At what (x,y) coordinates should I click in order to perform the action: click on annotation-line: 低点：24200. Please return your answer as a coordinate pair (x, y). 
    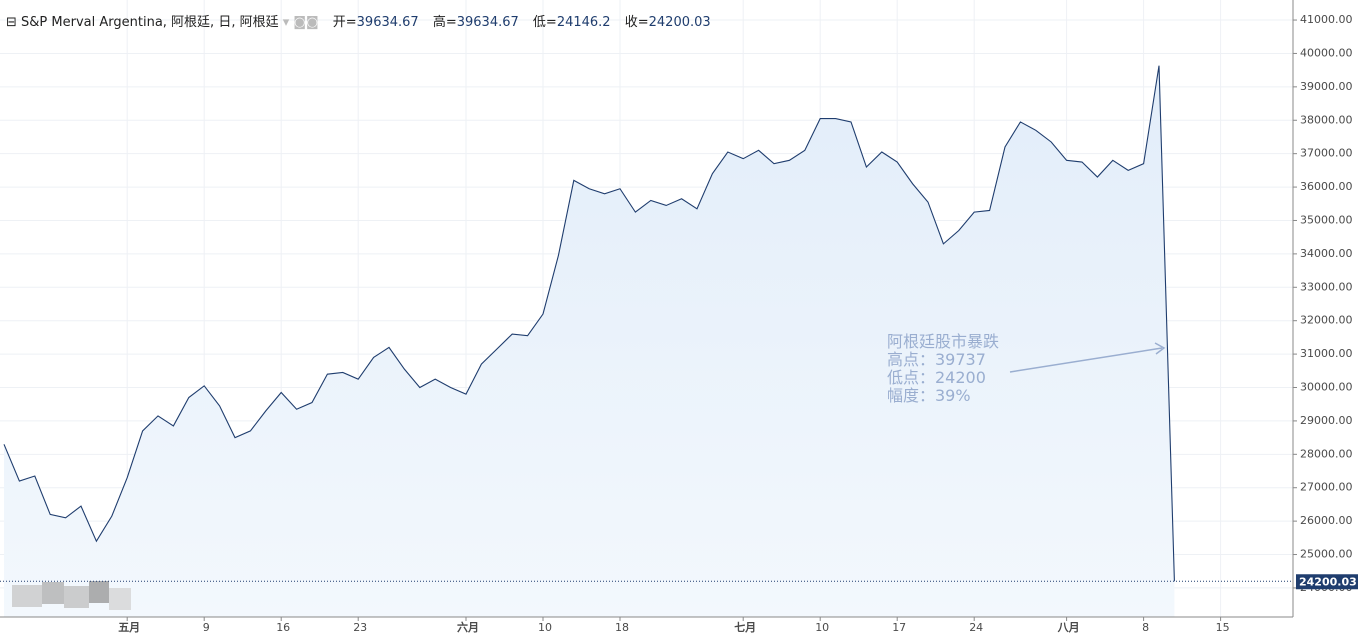
    Looking at the image, I should click on (936, 377).